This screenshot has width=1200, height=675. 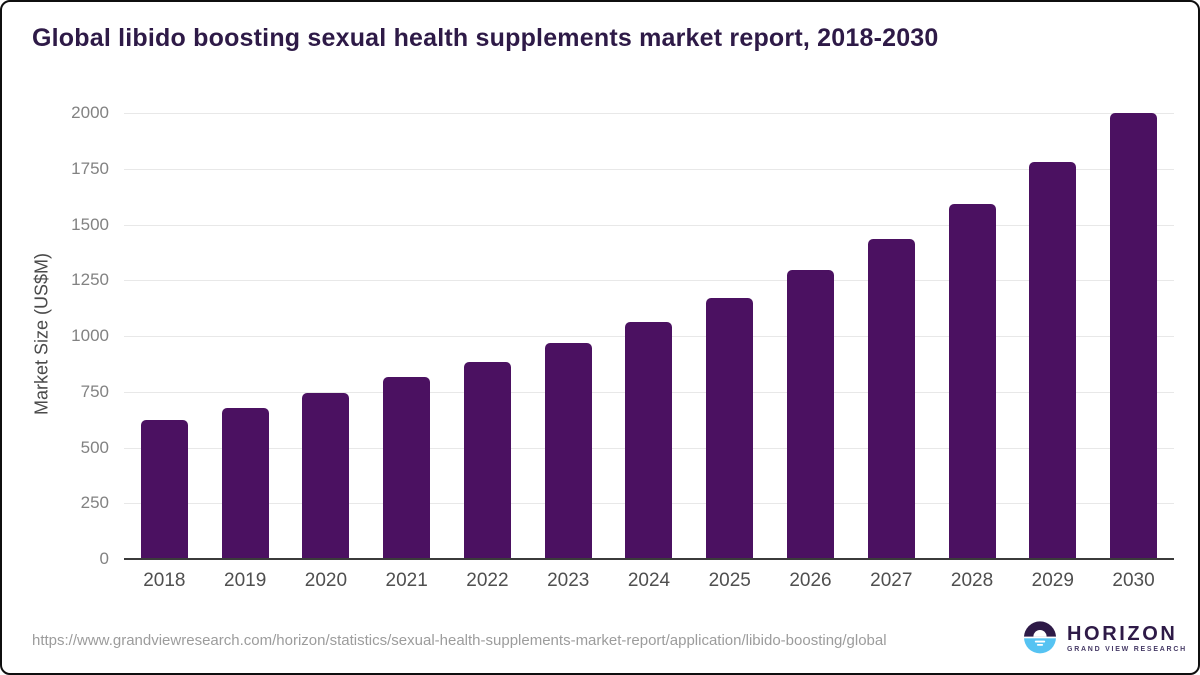 I want to click on y-tick-1000: 1000, so click(x=90, y=335).